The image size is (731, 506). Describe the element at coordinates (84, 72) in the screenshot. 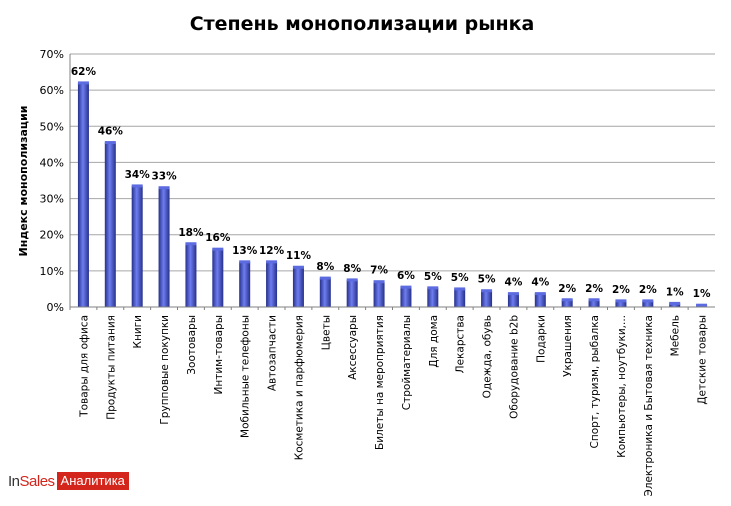

I see `data-label: 62%` at that location.